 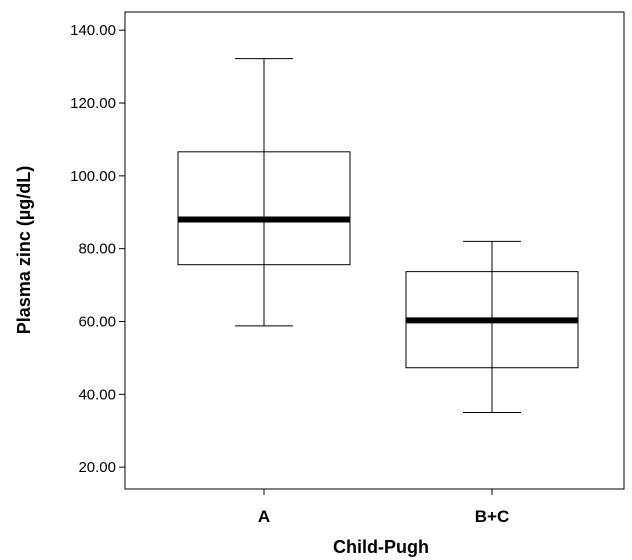 I want to click on x-tick-label: A, so click(x=264, y=516).